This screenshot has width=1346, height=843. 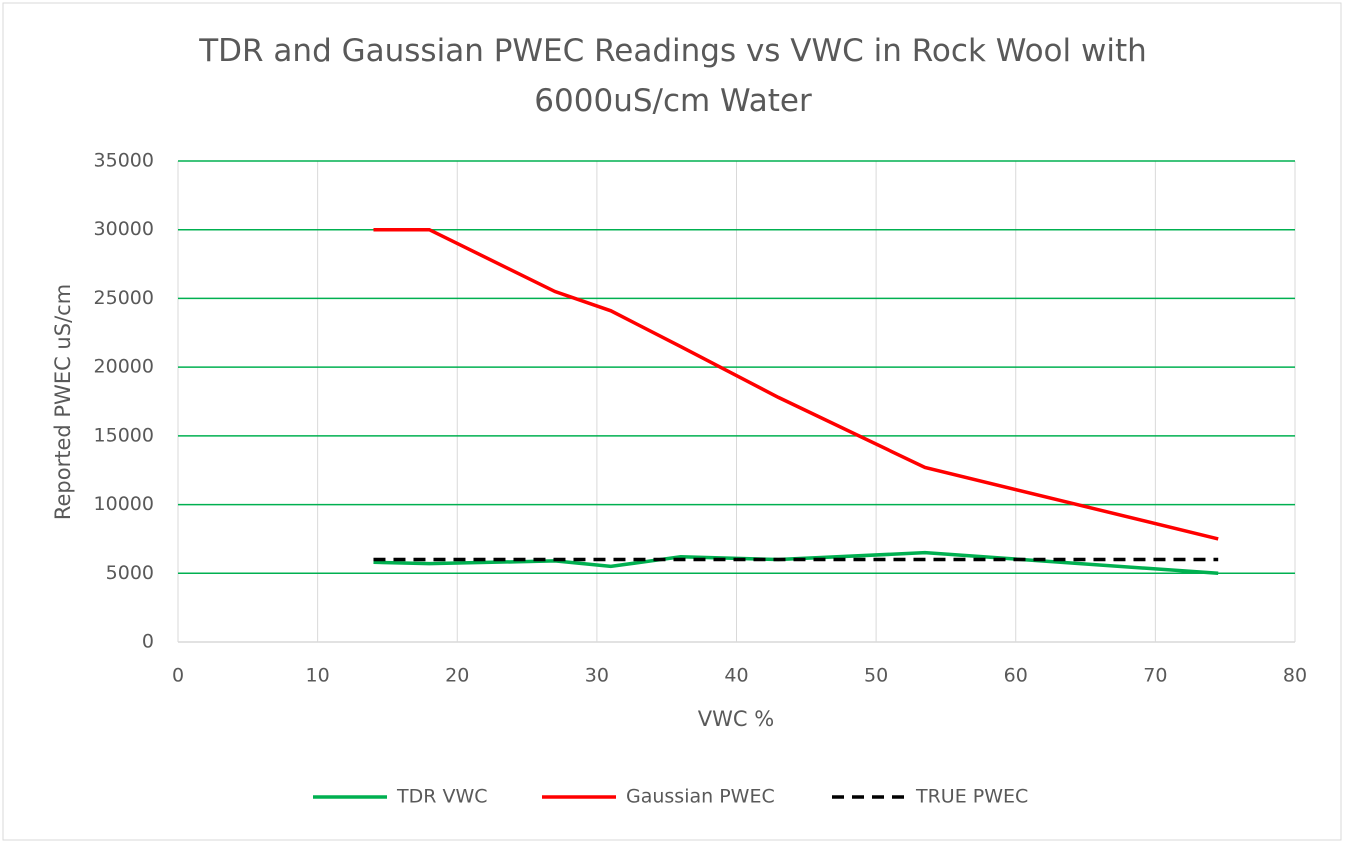 What do you see at coordinates (63, 402) in the screenshot?
I see `y-axis-label: Reported PWEC uS/cm` at bounding box center [63, 402].